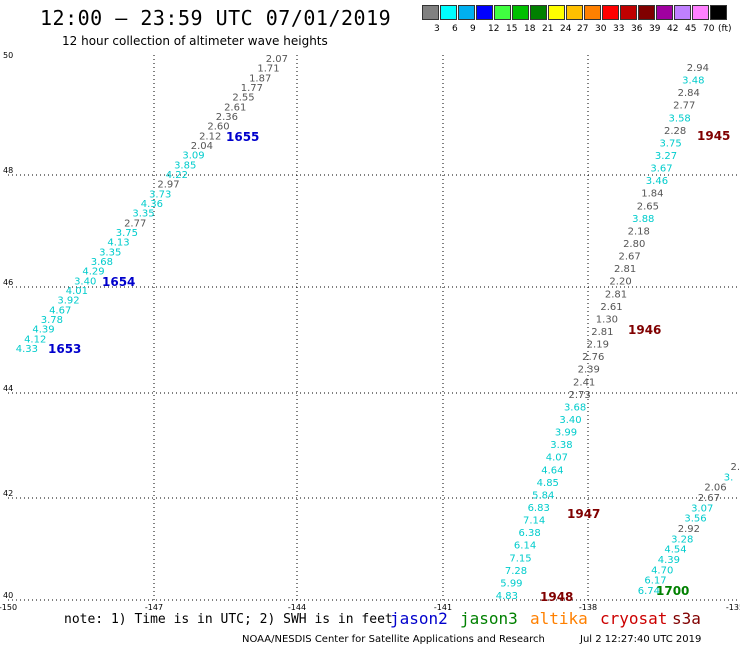 This screenshot has height=650, width=740. I want to click on wave-height-value: 2.67, so click(630, 257).